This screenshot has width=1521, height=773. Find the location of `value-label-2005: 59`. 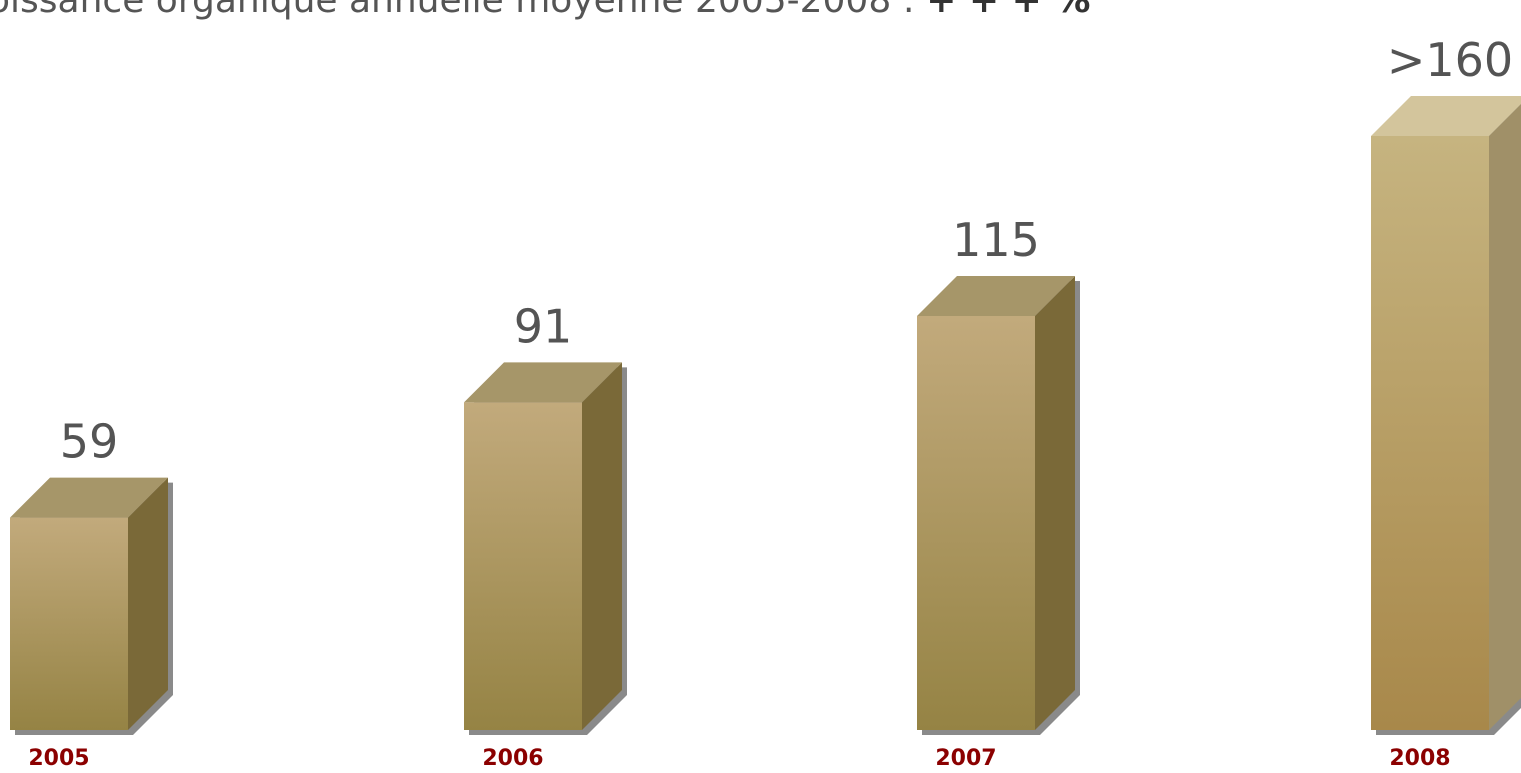

value-label-2005: 59 is located at coordinates (89, 442).